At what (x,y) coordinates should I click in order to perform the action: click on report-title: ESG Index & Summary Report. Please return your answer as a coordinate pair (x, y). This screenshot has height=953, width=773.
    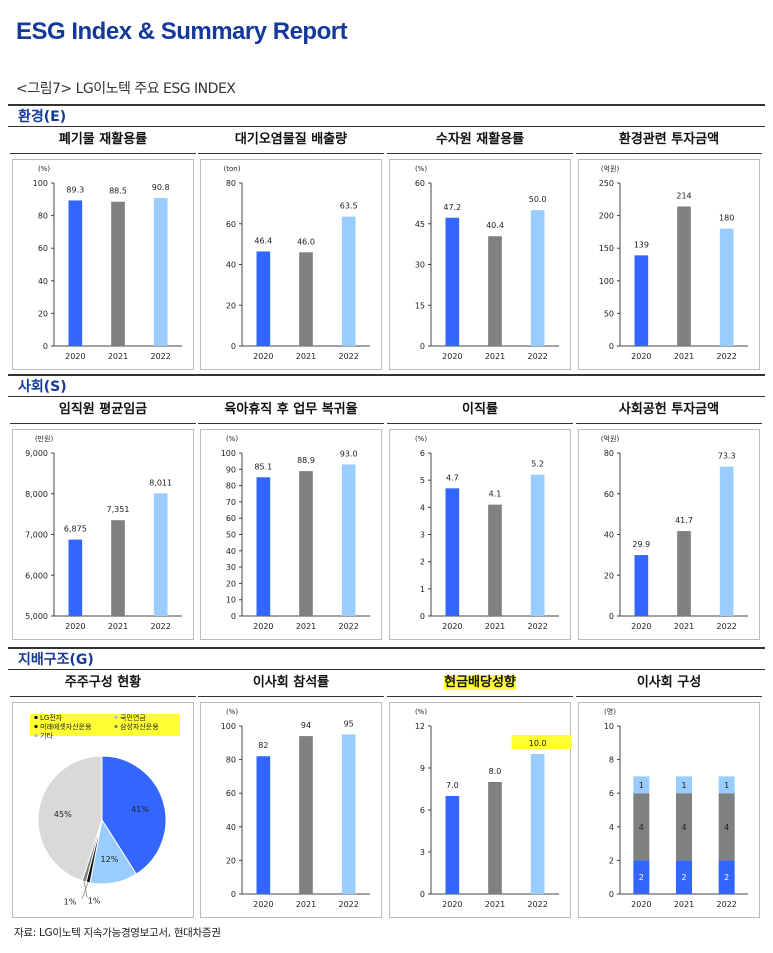
    Looking at the image, I should click on (182, 31).